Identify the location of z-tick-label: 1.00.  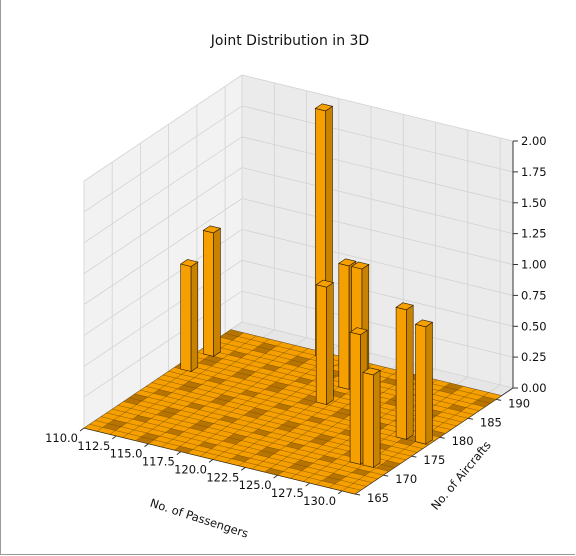
(534, 265).